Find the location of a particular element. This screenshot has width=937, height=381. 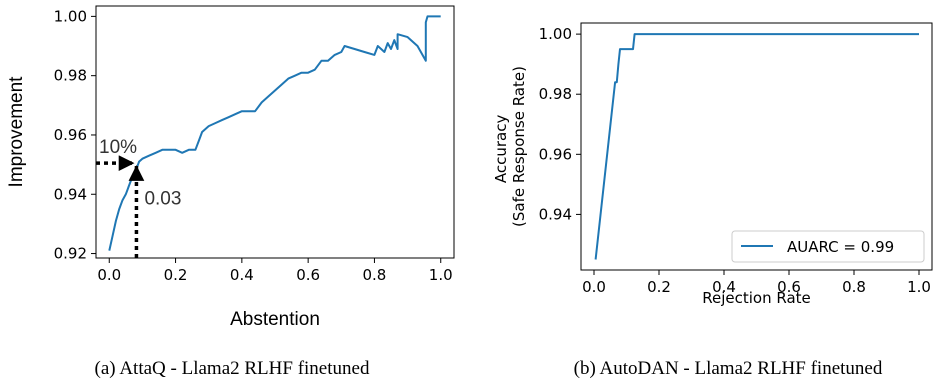

chart-attaq-caption: (a) AttaQ - Llama2 RLHF finetuned is located at coordinates (232, 368).